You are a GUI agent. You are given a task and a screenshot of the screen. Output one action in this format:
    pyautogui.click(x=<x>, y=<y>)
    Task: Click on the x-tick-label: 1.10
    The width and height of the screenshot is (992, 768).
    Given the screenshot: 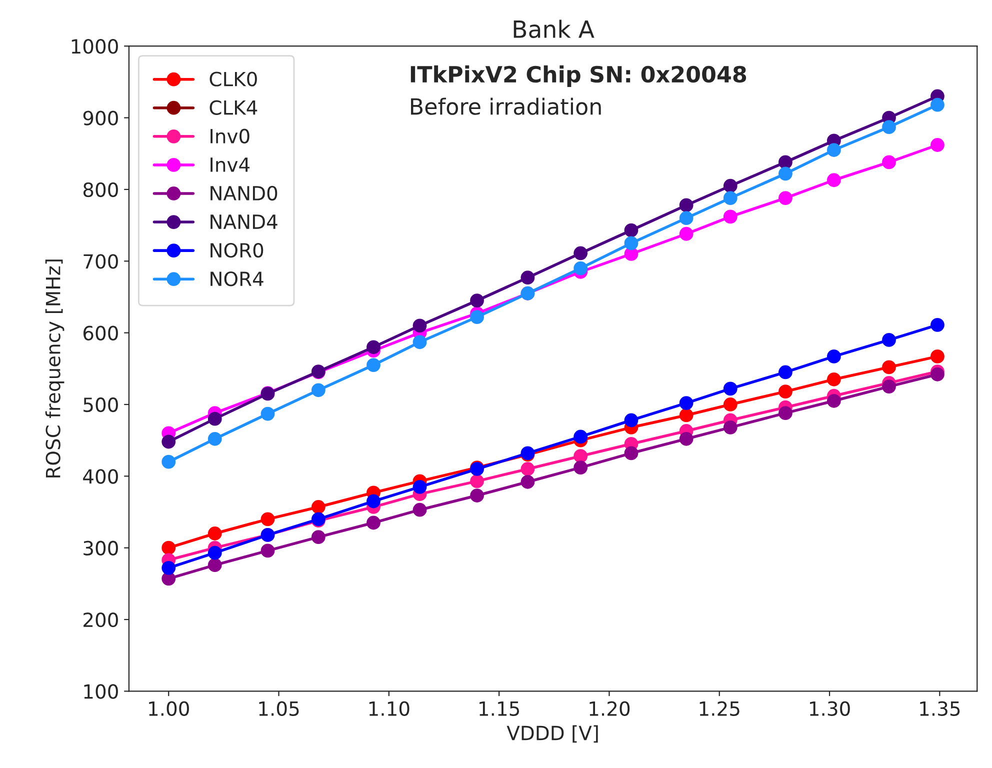 What is the action you would take?
    pyautogui.click(x=389, y=708)
    